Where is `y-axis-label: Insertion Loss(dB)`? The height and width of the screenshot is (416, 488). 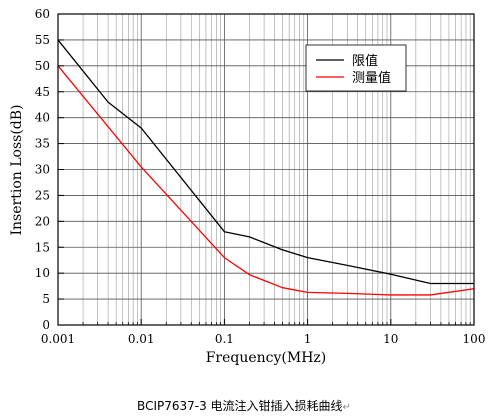 y-axis-label: Insertion Loss(dB) is located at coordinates (17, 170).